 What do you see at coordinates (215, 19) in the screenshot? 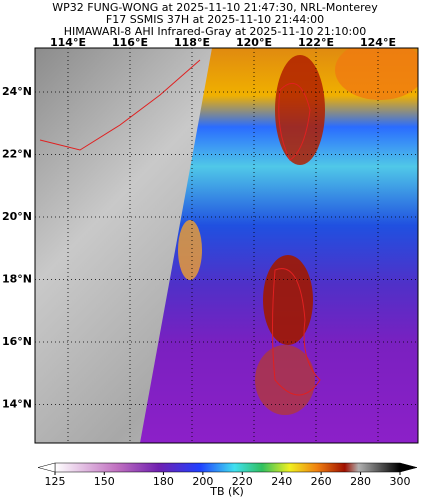
I see `title-line: F17 SSMIS 37H at 2025-11-10 21:44:00` at bounding box center [215, 19].